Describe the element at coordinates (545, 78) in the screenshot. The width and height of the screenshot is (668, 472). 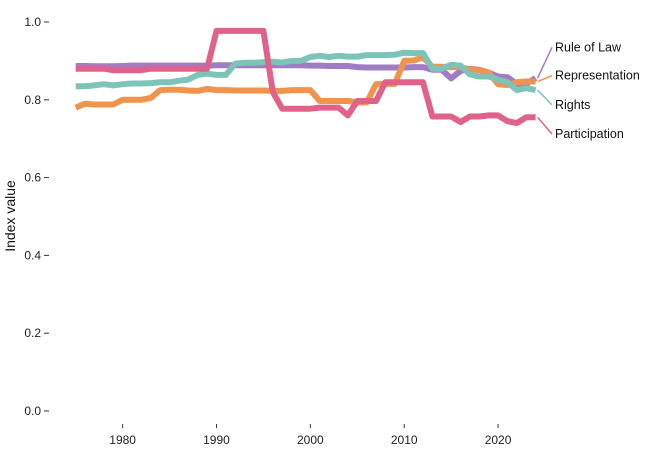
I see `label-connector-representation` at that location.